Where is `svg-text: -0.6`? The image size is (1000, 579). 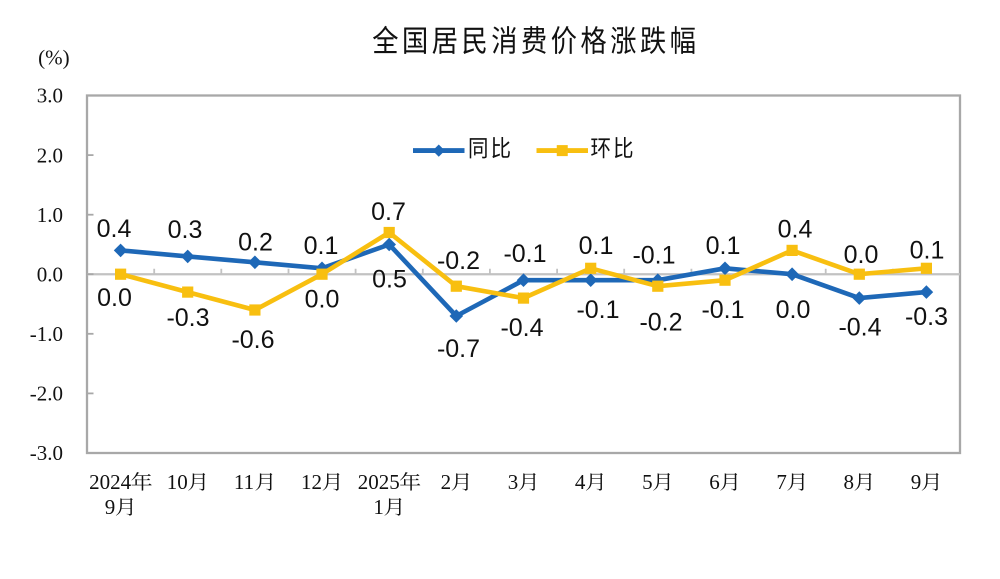 svg-text: -0.6 is located at coordinates (252, 340).